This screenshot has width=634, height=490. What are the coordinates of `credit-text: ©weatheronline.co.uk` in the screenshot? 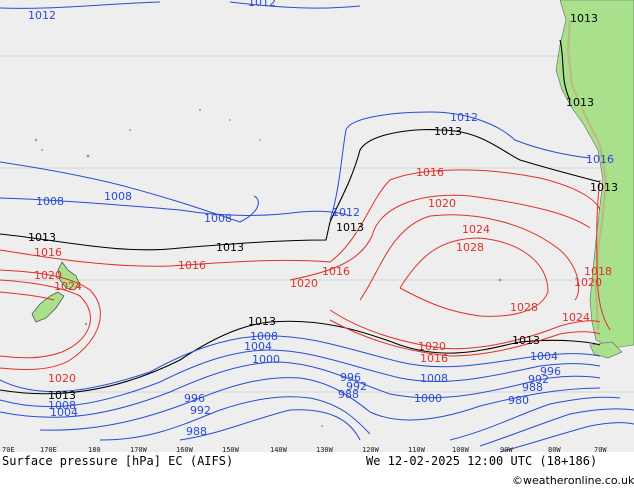 It's located at (573, 480).